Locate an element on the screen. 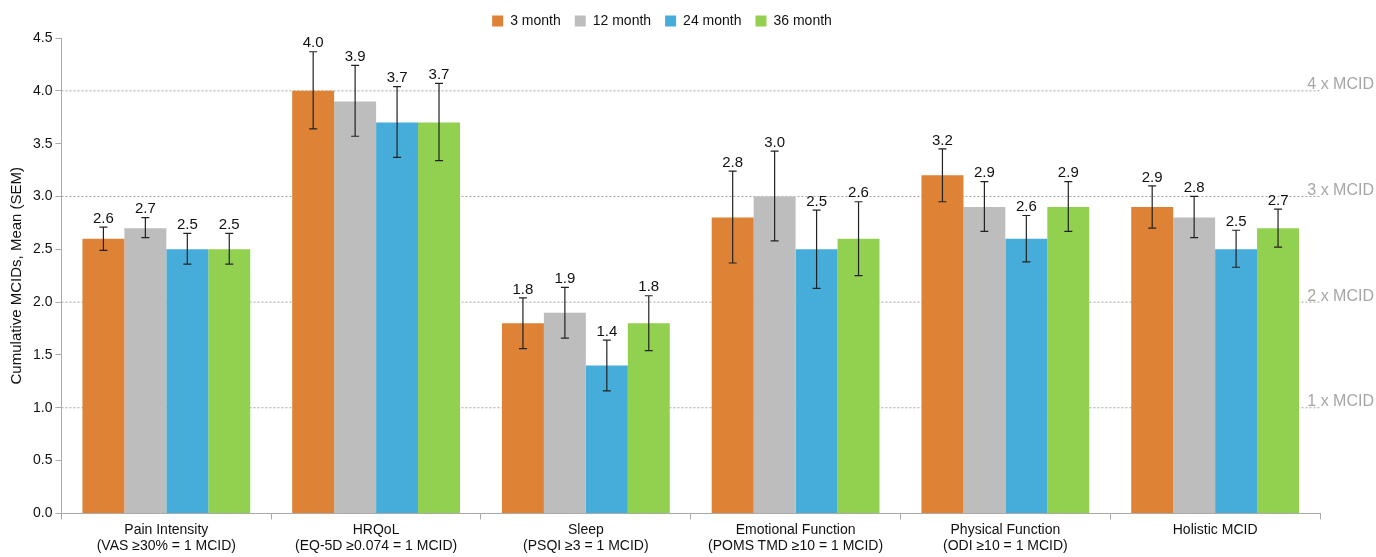 This screenshot has height=557, width=1376. y-tick-label: 3.0 is located at coordinates (42, 195).